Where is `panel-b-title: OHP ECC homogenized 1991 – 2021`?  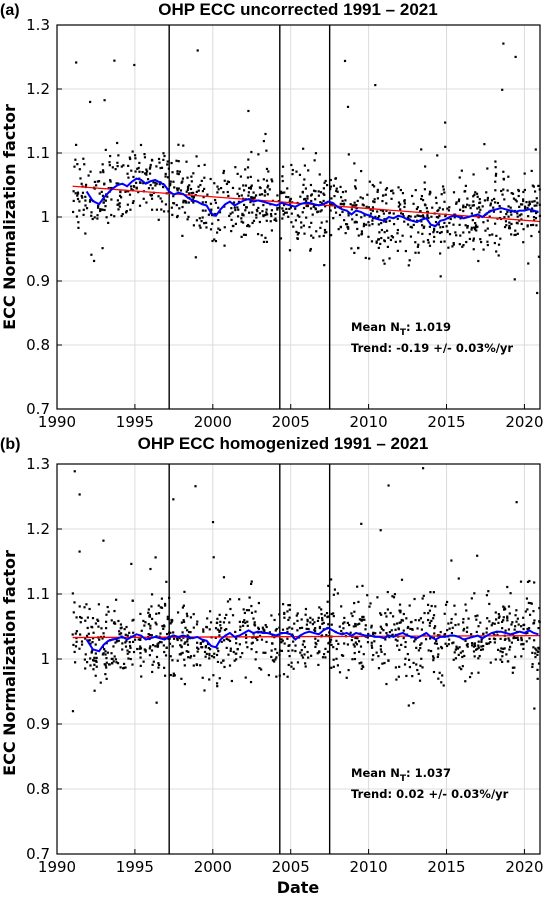
panel-b-title: OHP ECC homogenized 1991 – 2021 is located at coordinates (283, 443).